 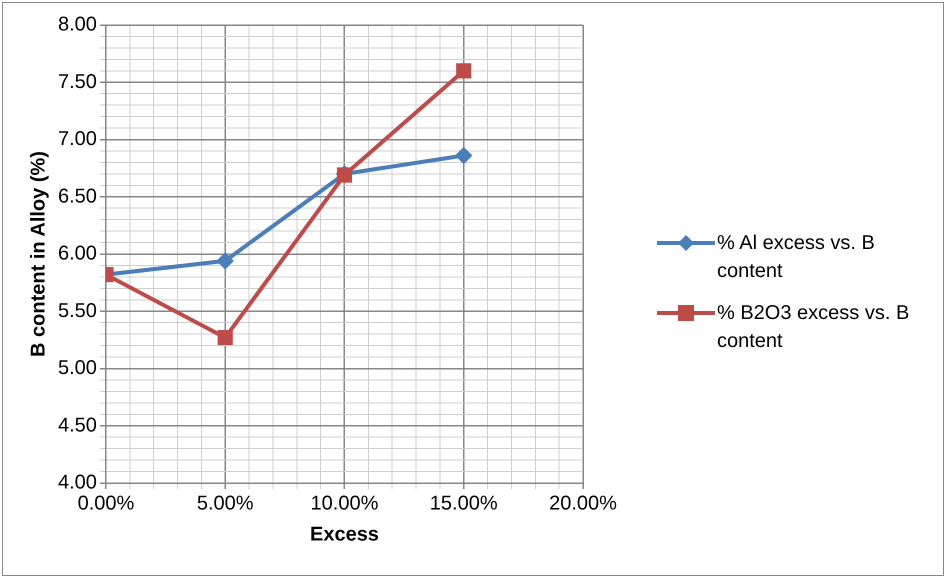 I want to click on legend-label: % Al excess vs. B content, so click(x=796, y=257).